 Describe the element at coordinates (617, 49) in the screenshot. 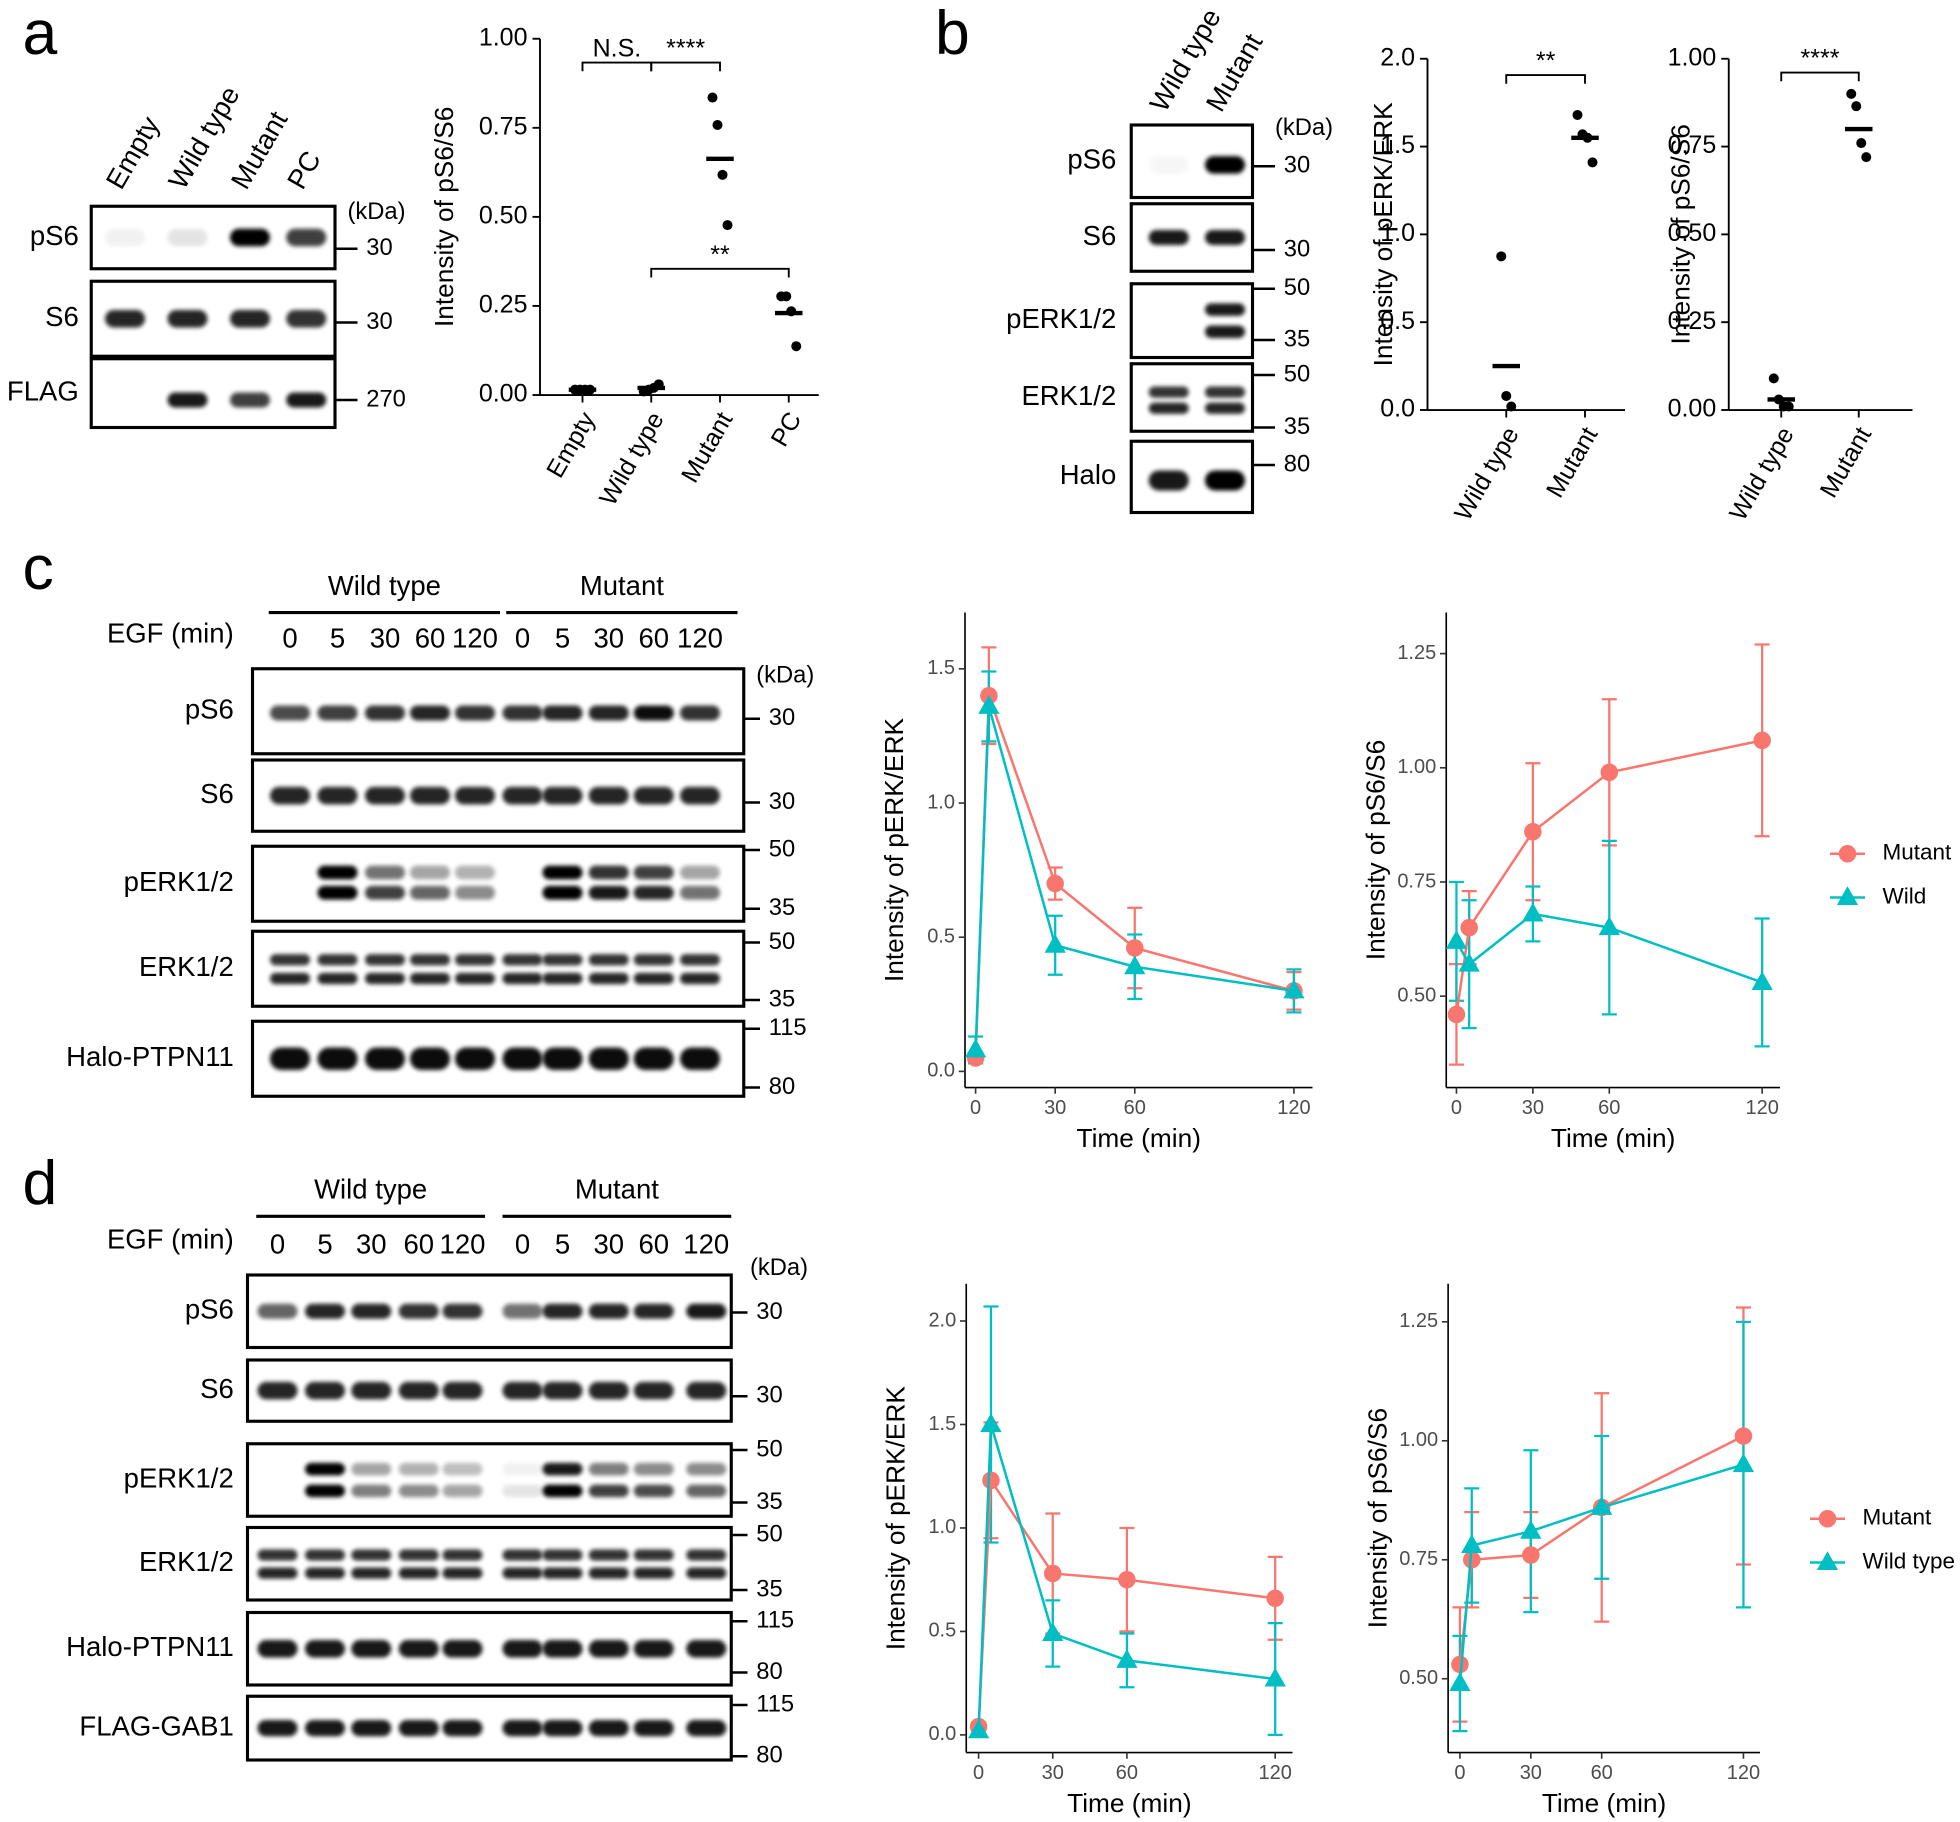

I see `significance: N.S.` at that location.